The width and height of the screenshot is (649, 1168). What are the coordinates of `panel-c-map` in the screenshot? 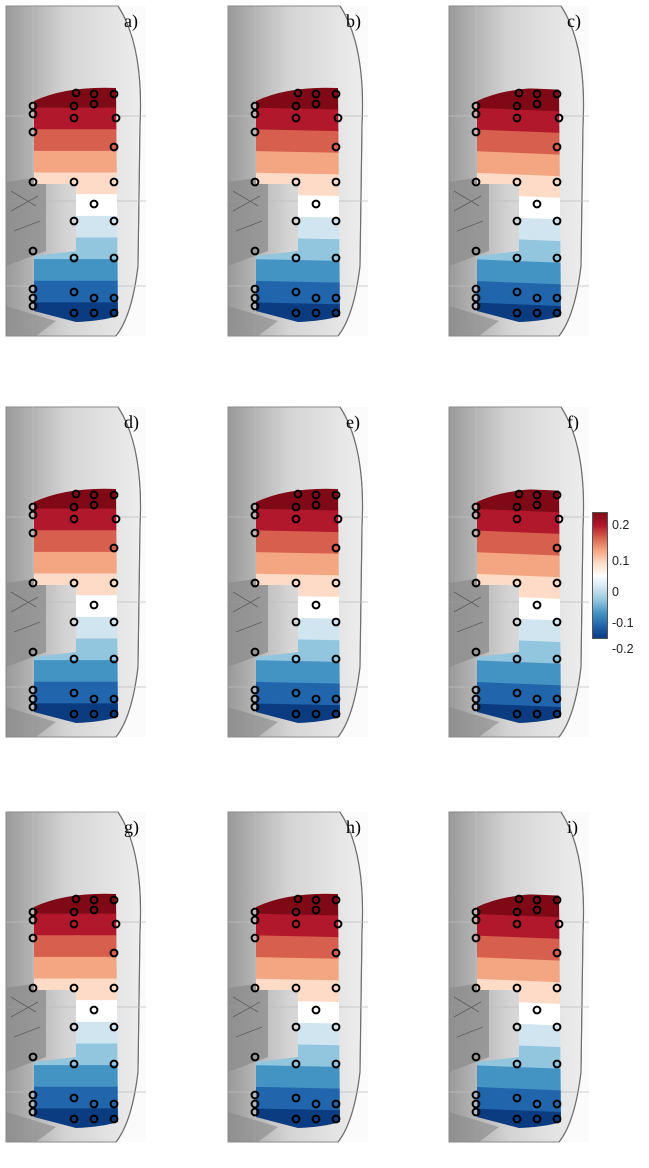 It's located at (518, 171).